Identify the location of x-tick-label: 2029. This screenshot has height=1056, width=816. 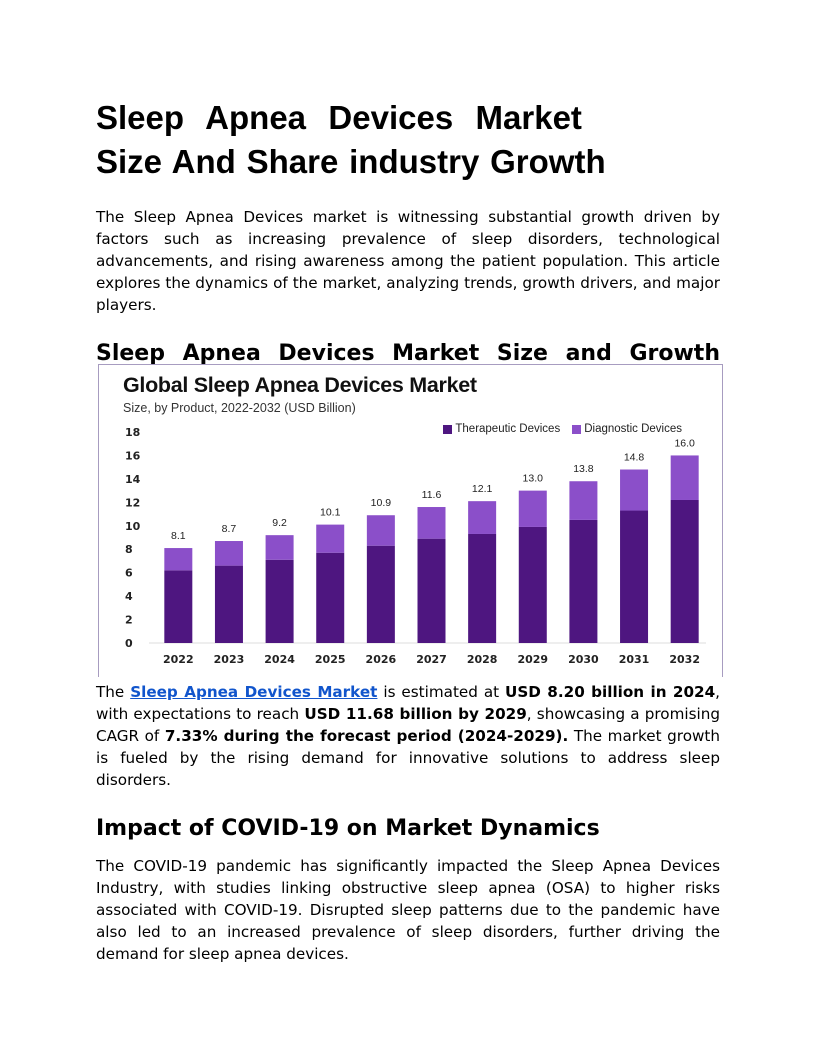
(532, 659).